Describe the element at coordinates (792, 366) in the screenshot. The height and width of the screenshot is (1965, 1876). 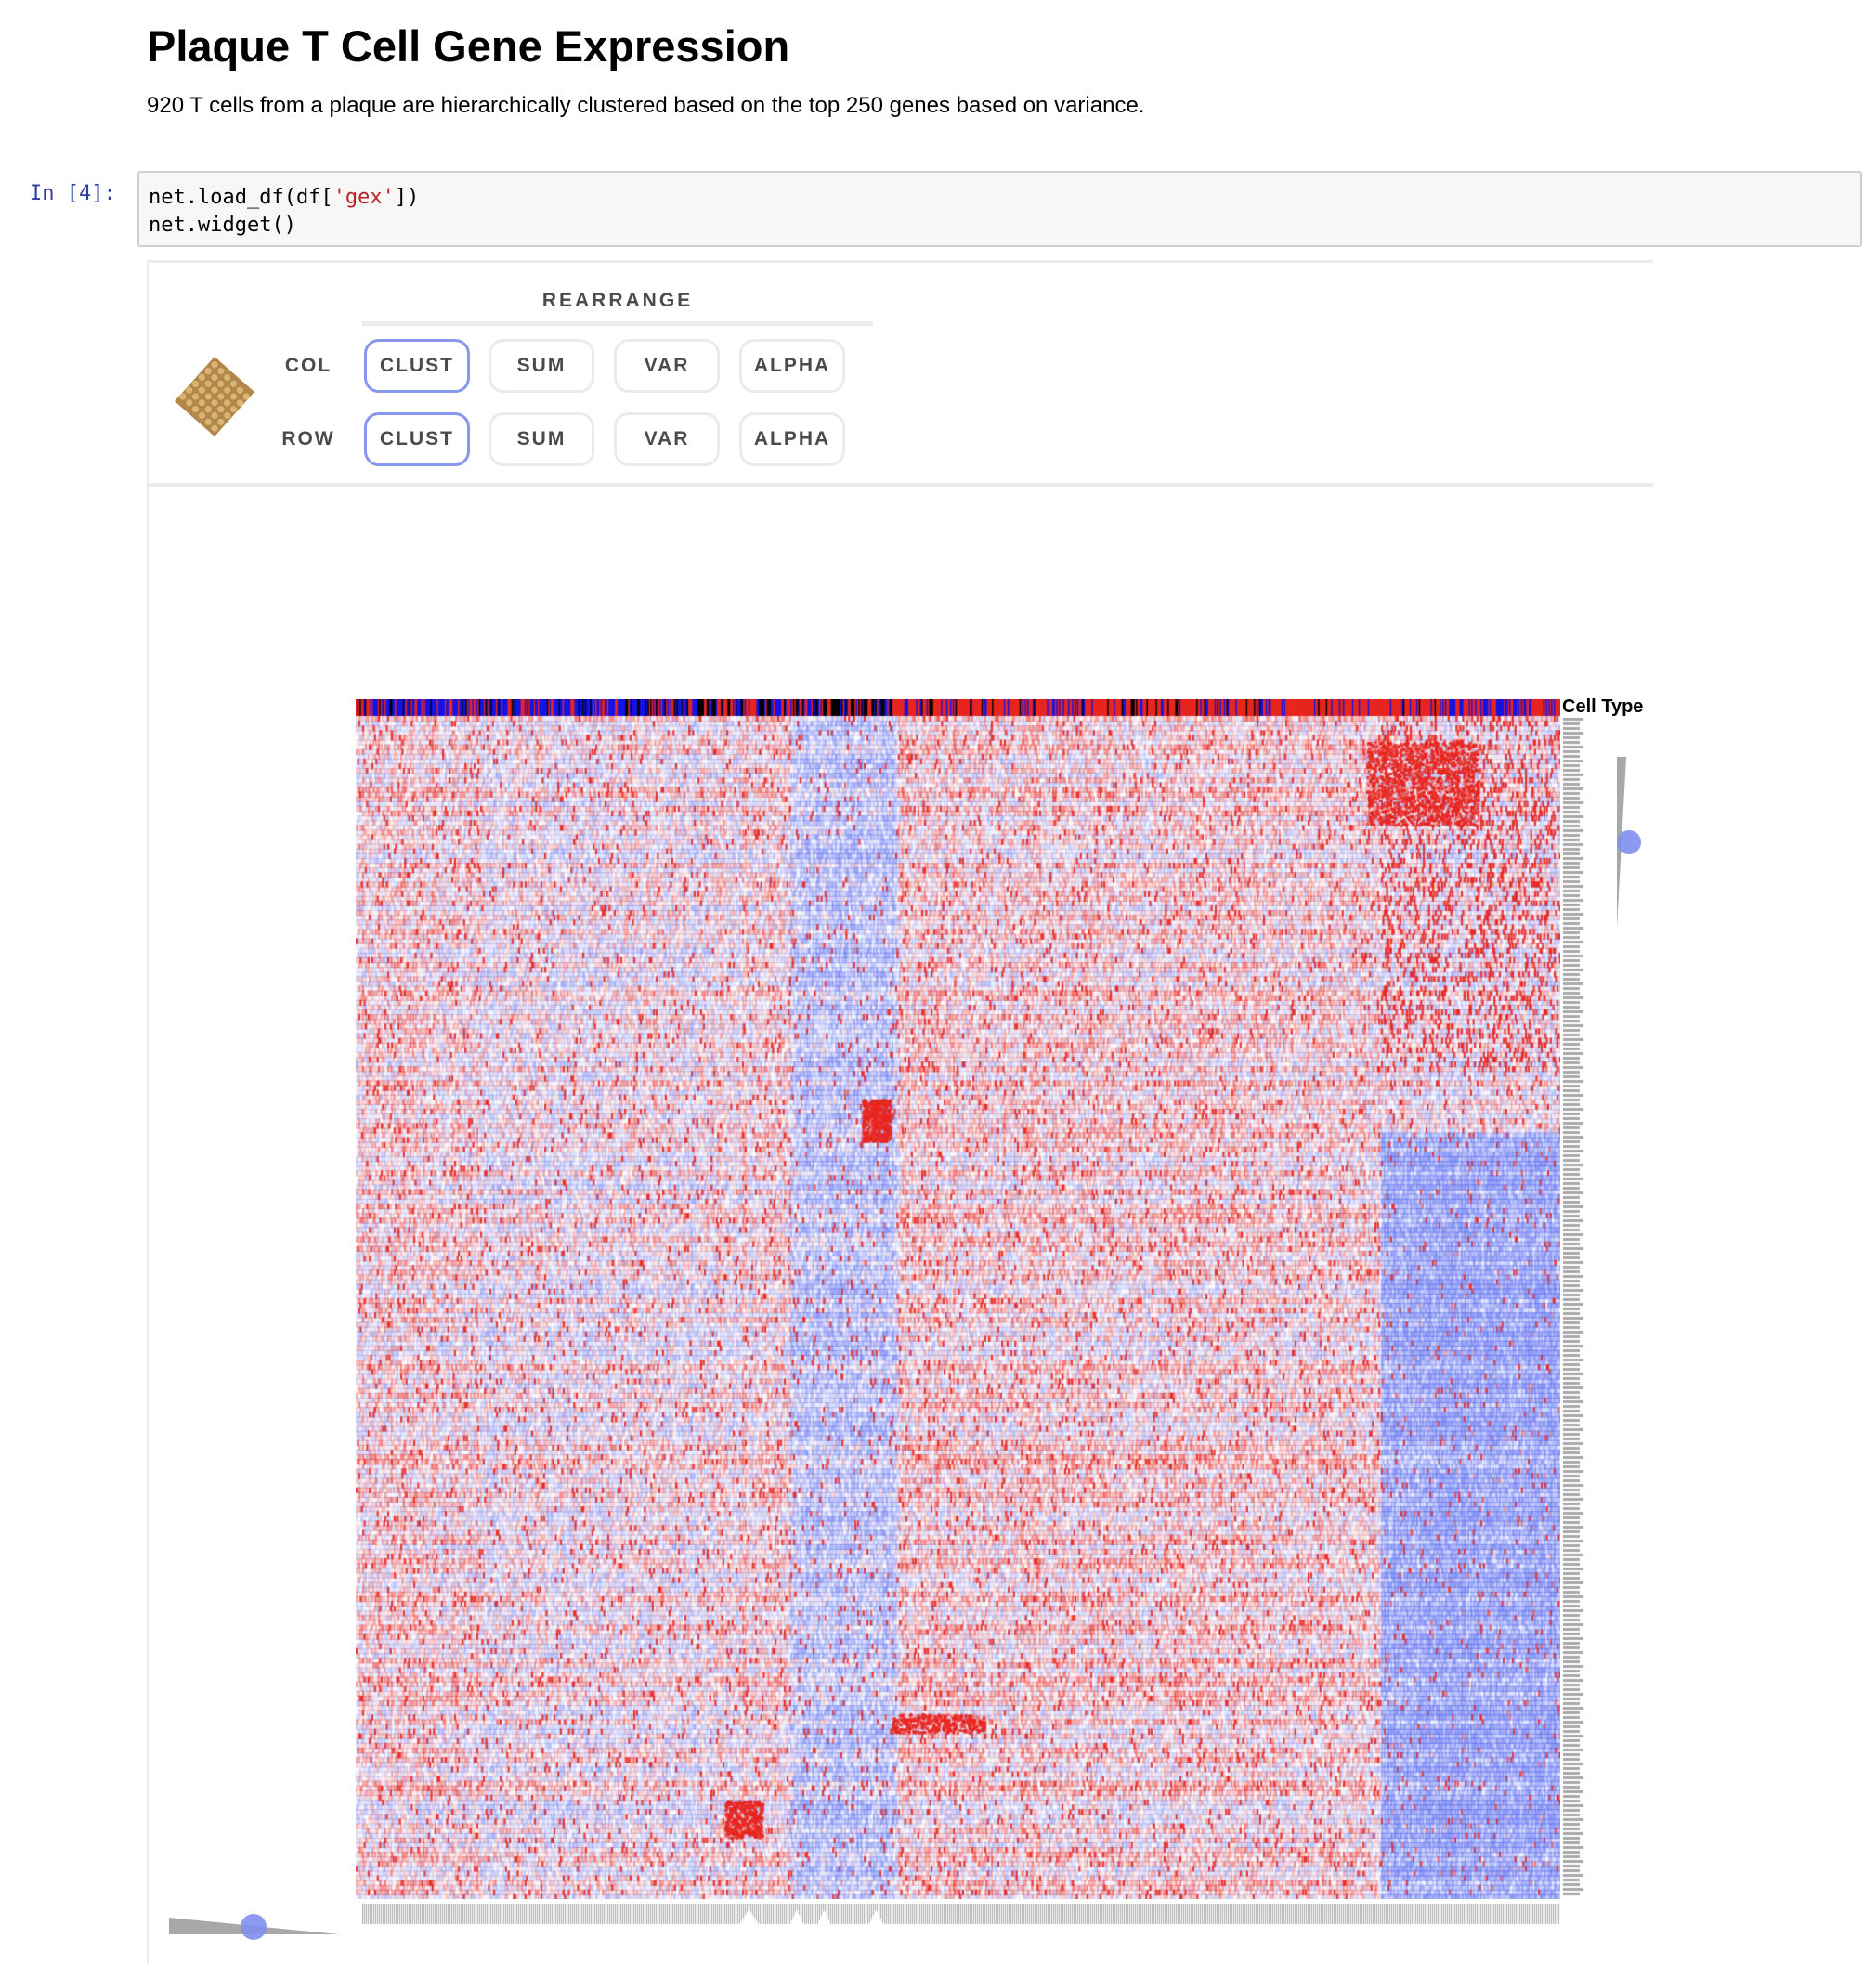
I see `col-alpha-button: ALPHA` at that location.